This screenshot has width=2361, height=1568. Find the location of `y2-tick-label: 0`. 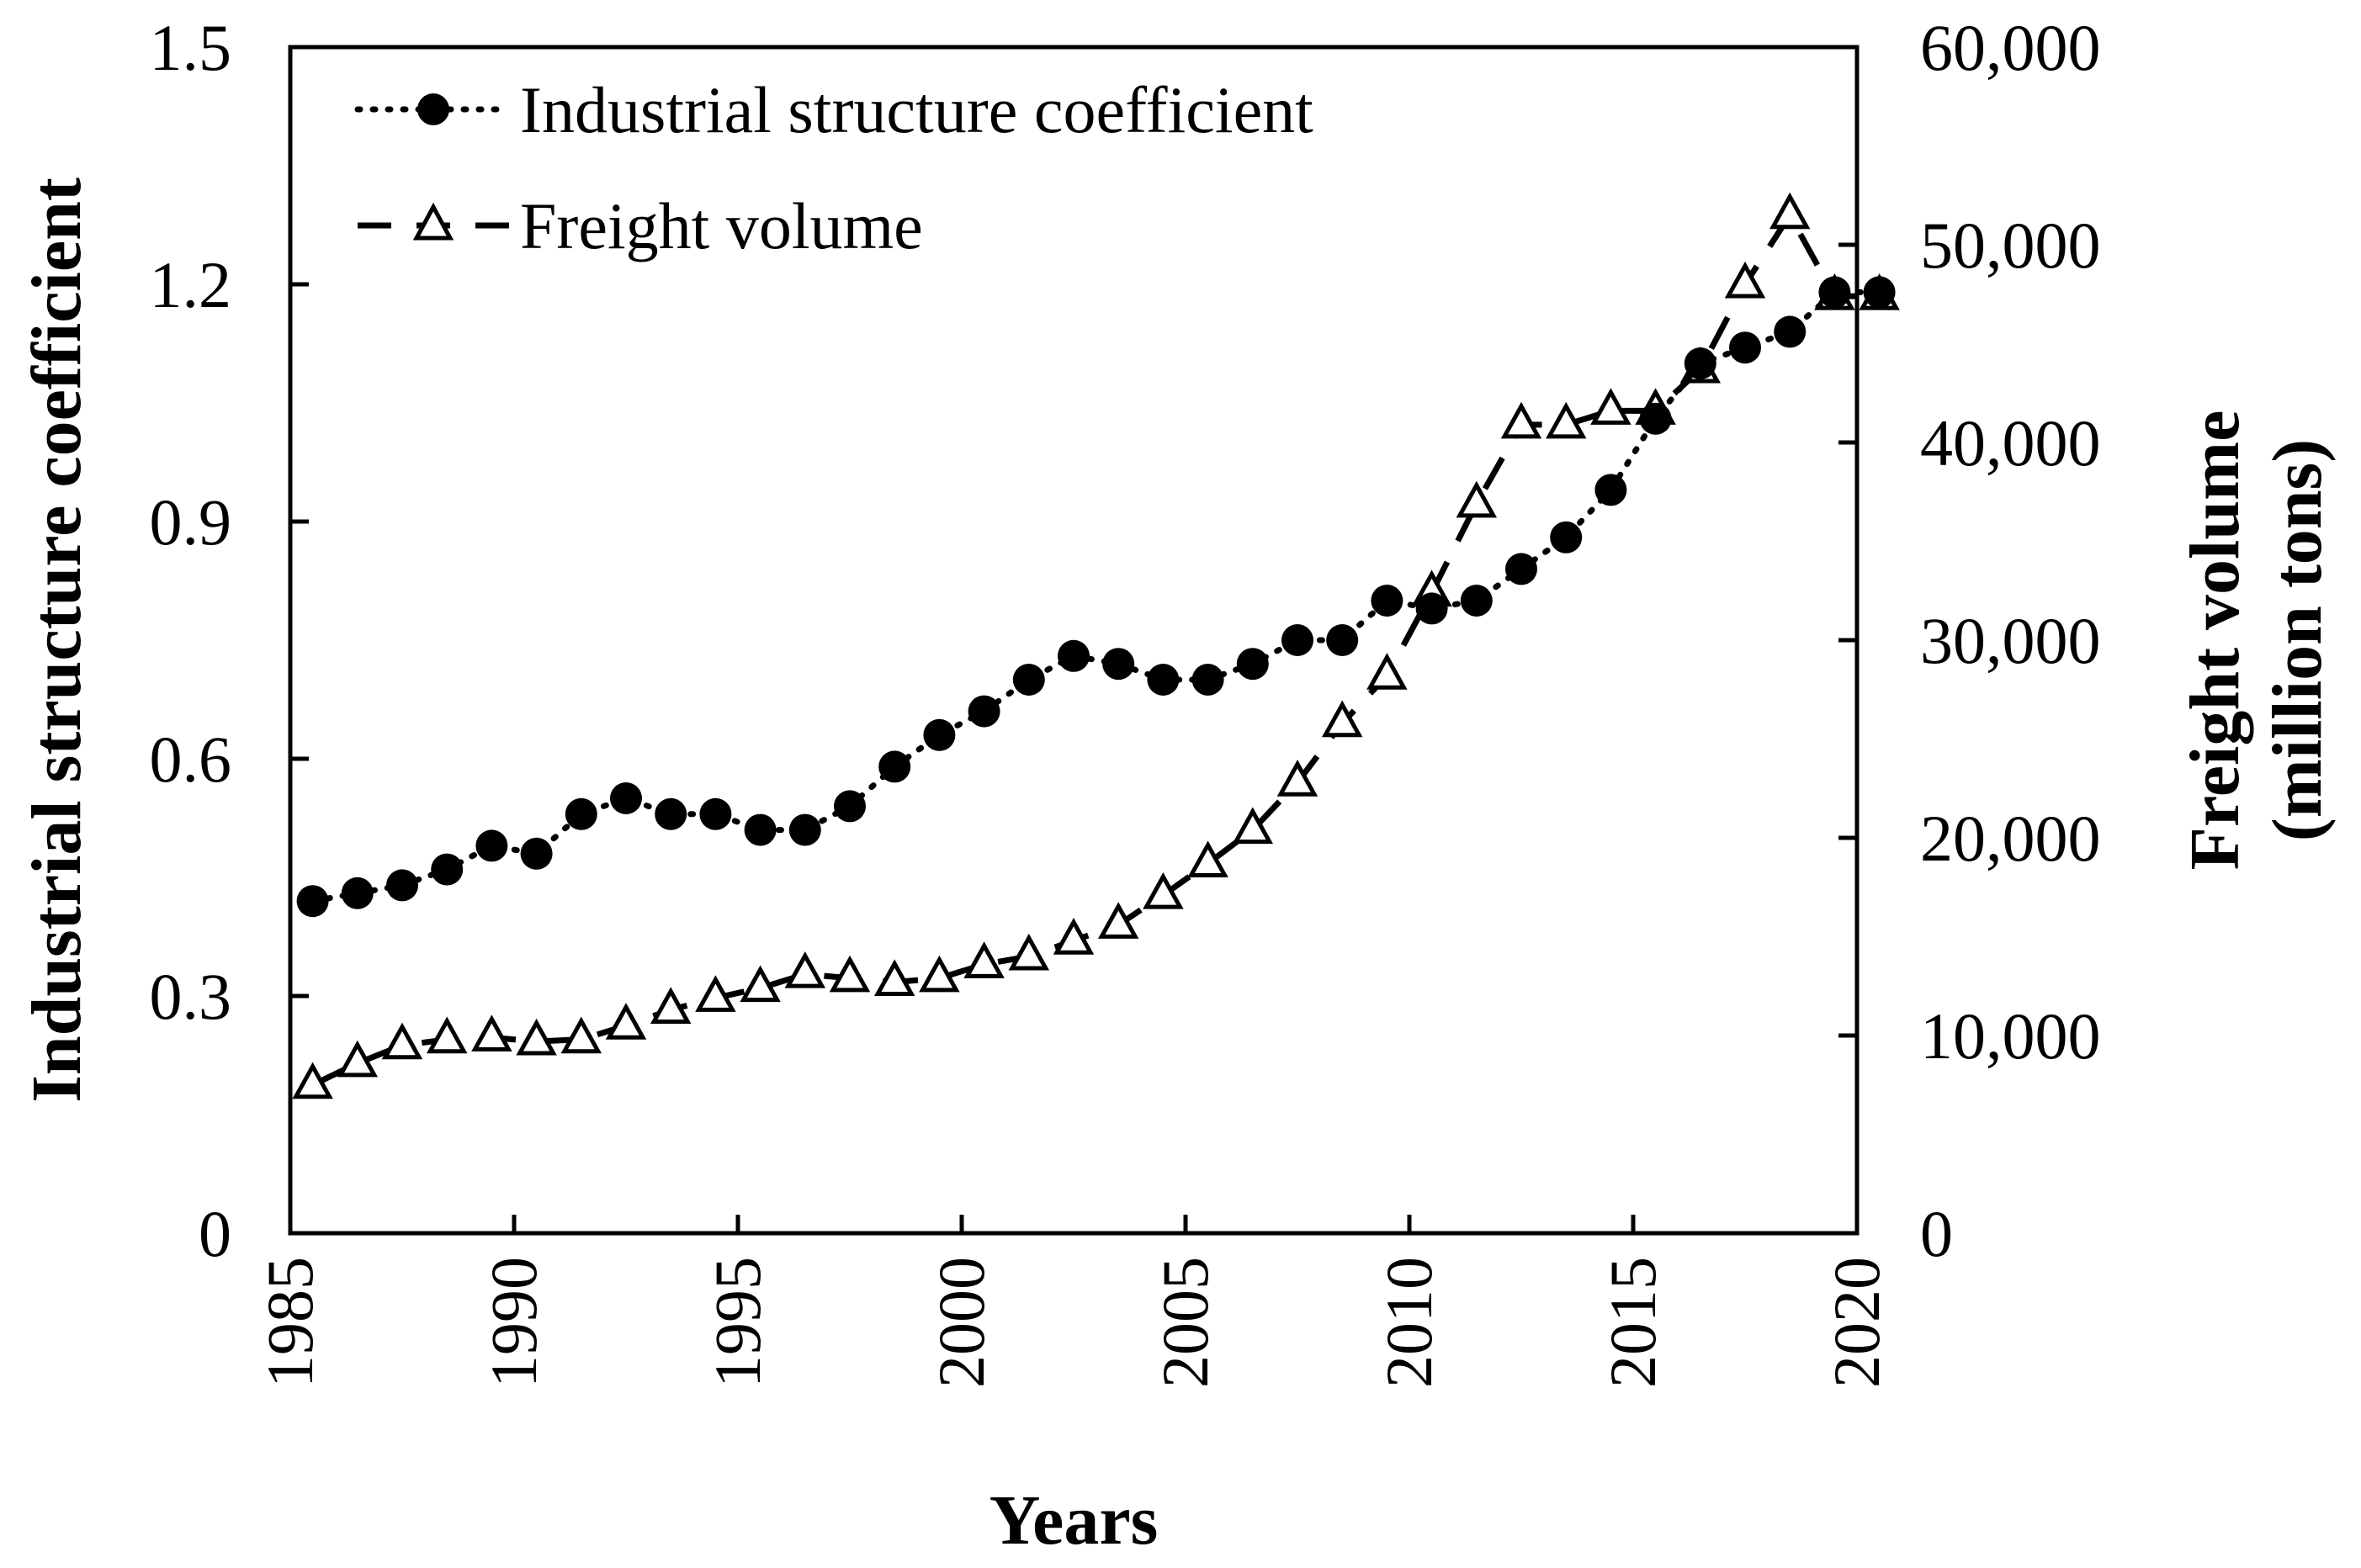

y2-tick-label: 0 is located at coordinates (1936, 1233).